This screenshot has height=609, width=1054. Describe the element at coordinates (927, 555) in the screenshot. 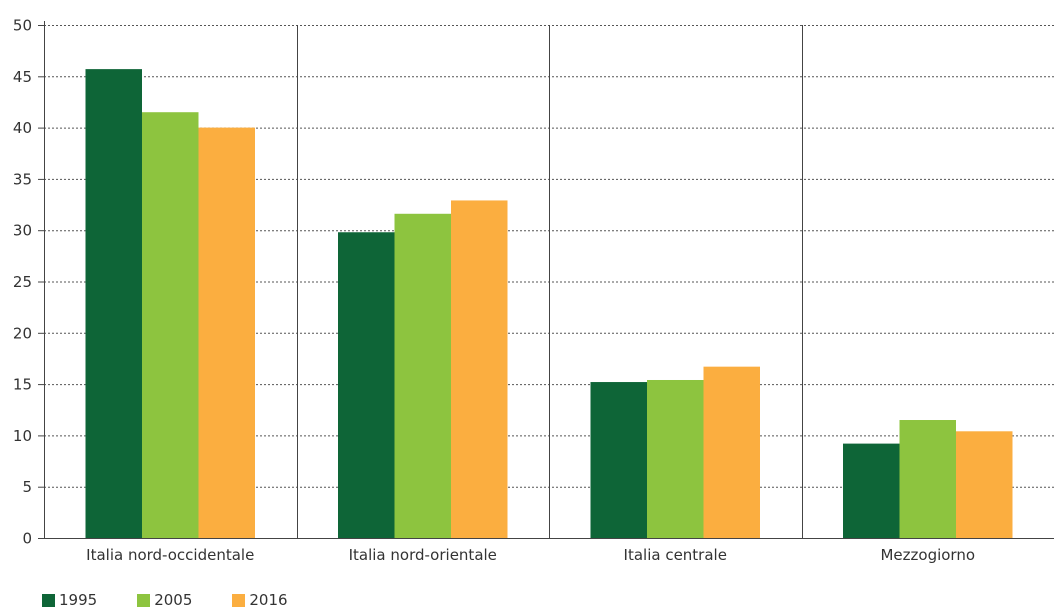

I see `x-tick-label-3: Mezzogiorno` at that location.